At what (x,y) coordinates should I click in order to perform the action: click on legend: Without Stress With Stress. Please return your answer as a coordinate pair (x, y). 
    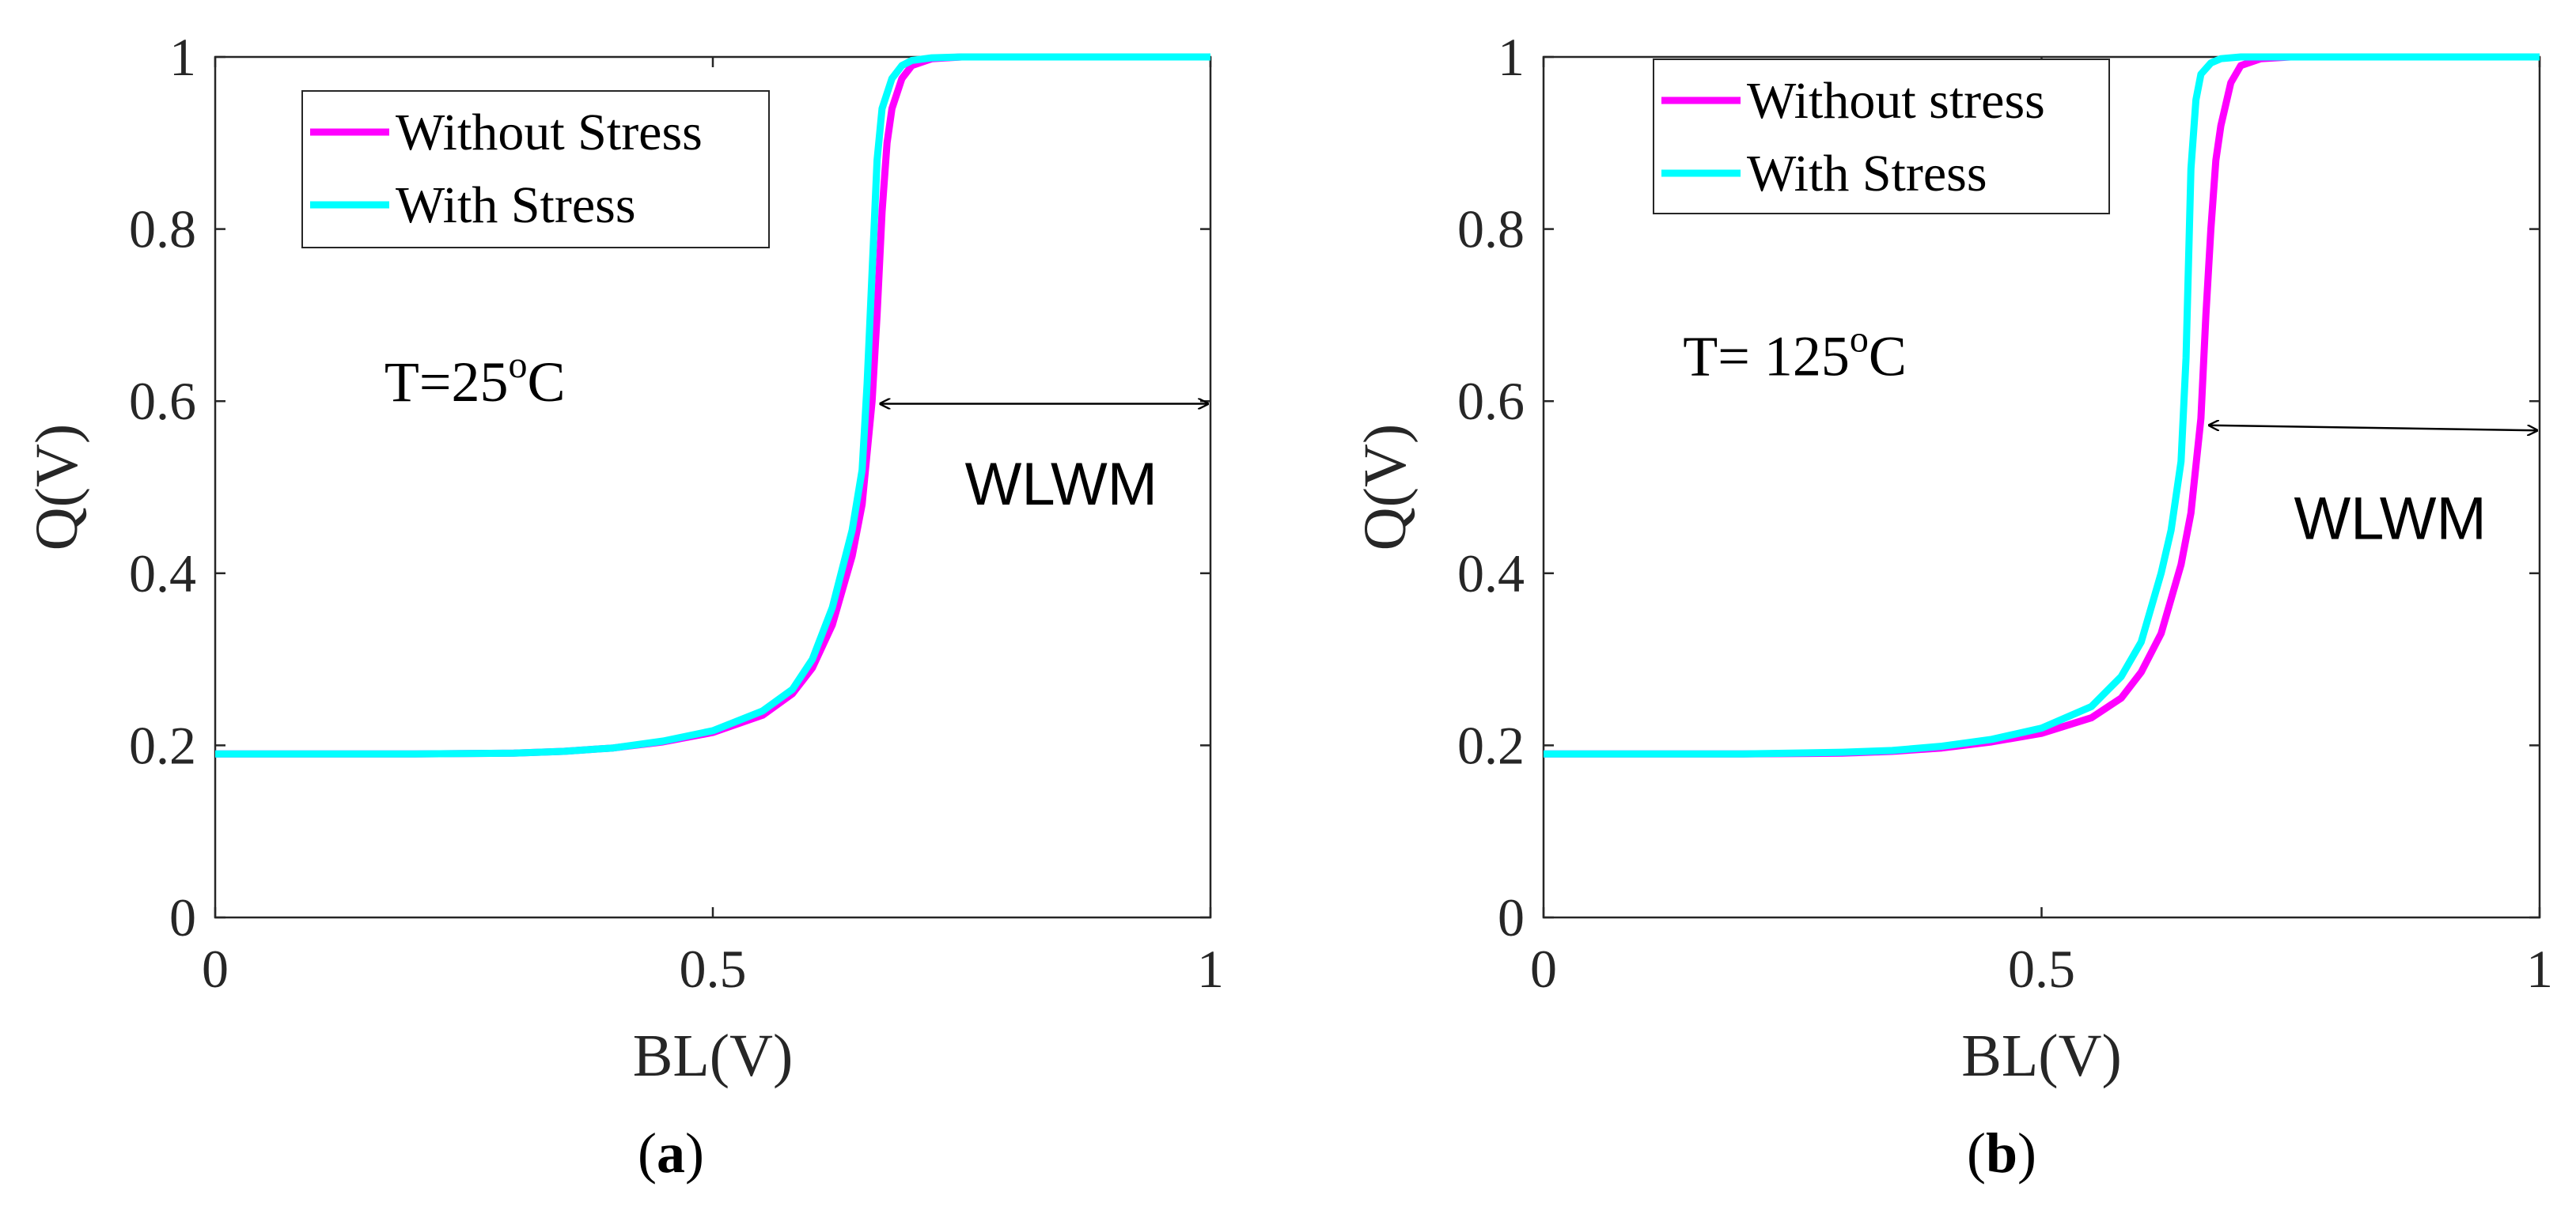
    Looking at the image, I should click on (535, 169).